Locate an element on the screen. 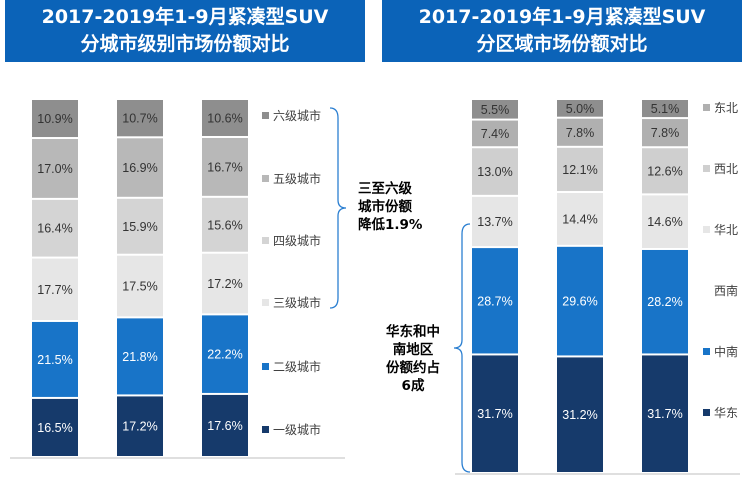 This screenshot has height=478, width=744. data-label: 17.5% is located at coordinates (139, 287).